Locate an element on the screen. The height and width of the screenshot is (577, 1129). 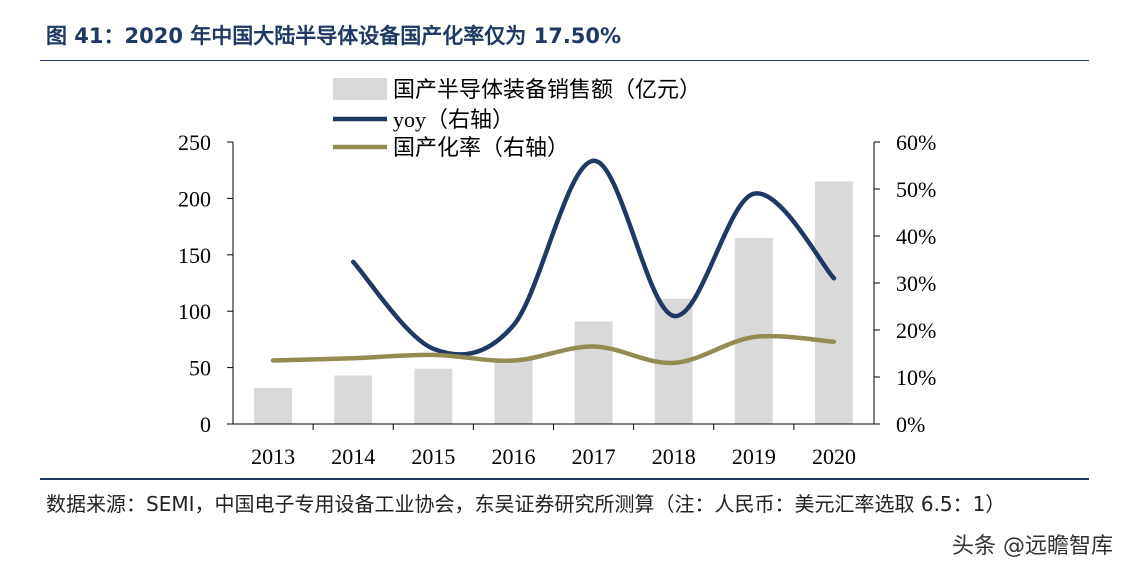
title-divider is located at coordinates (564, 60).